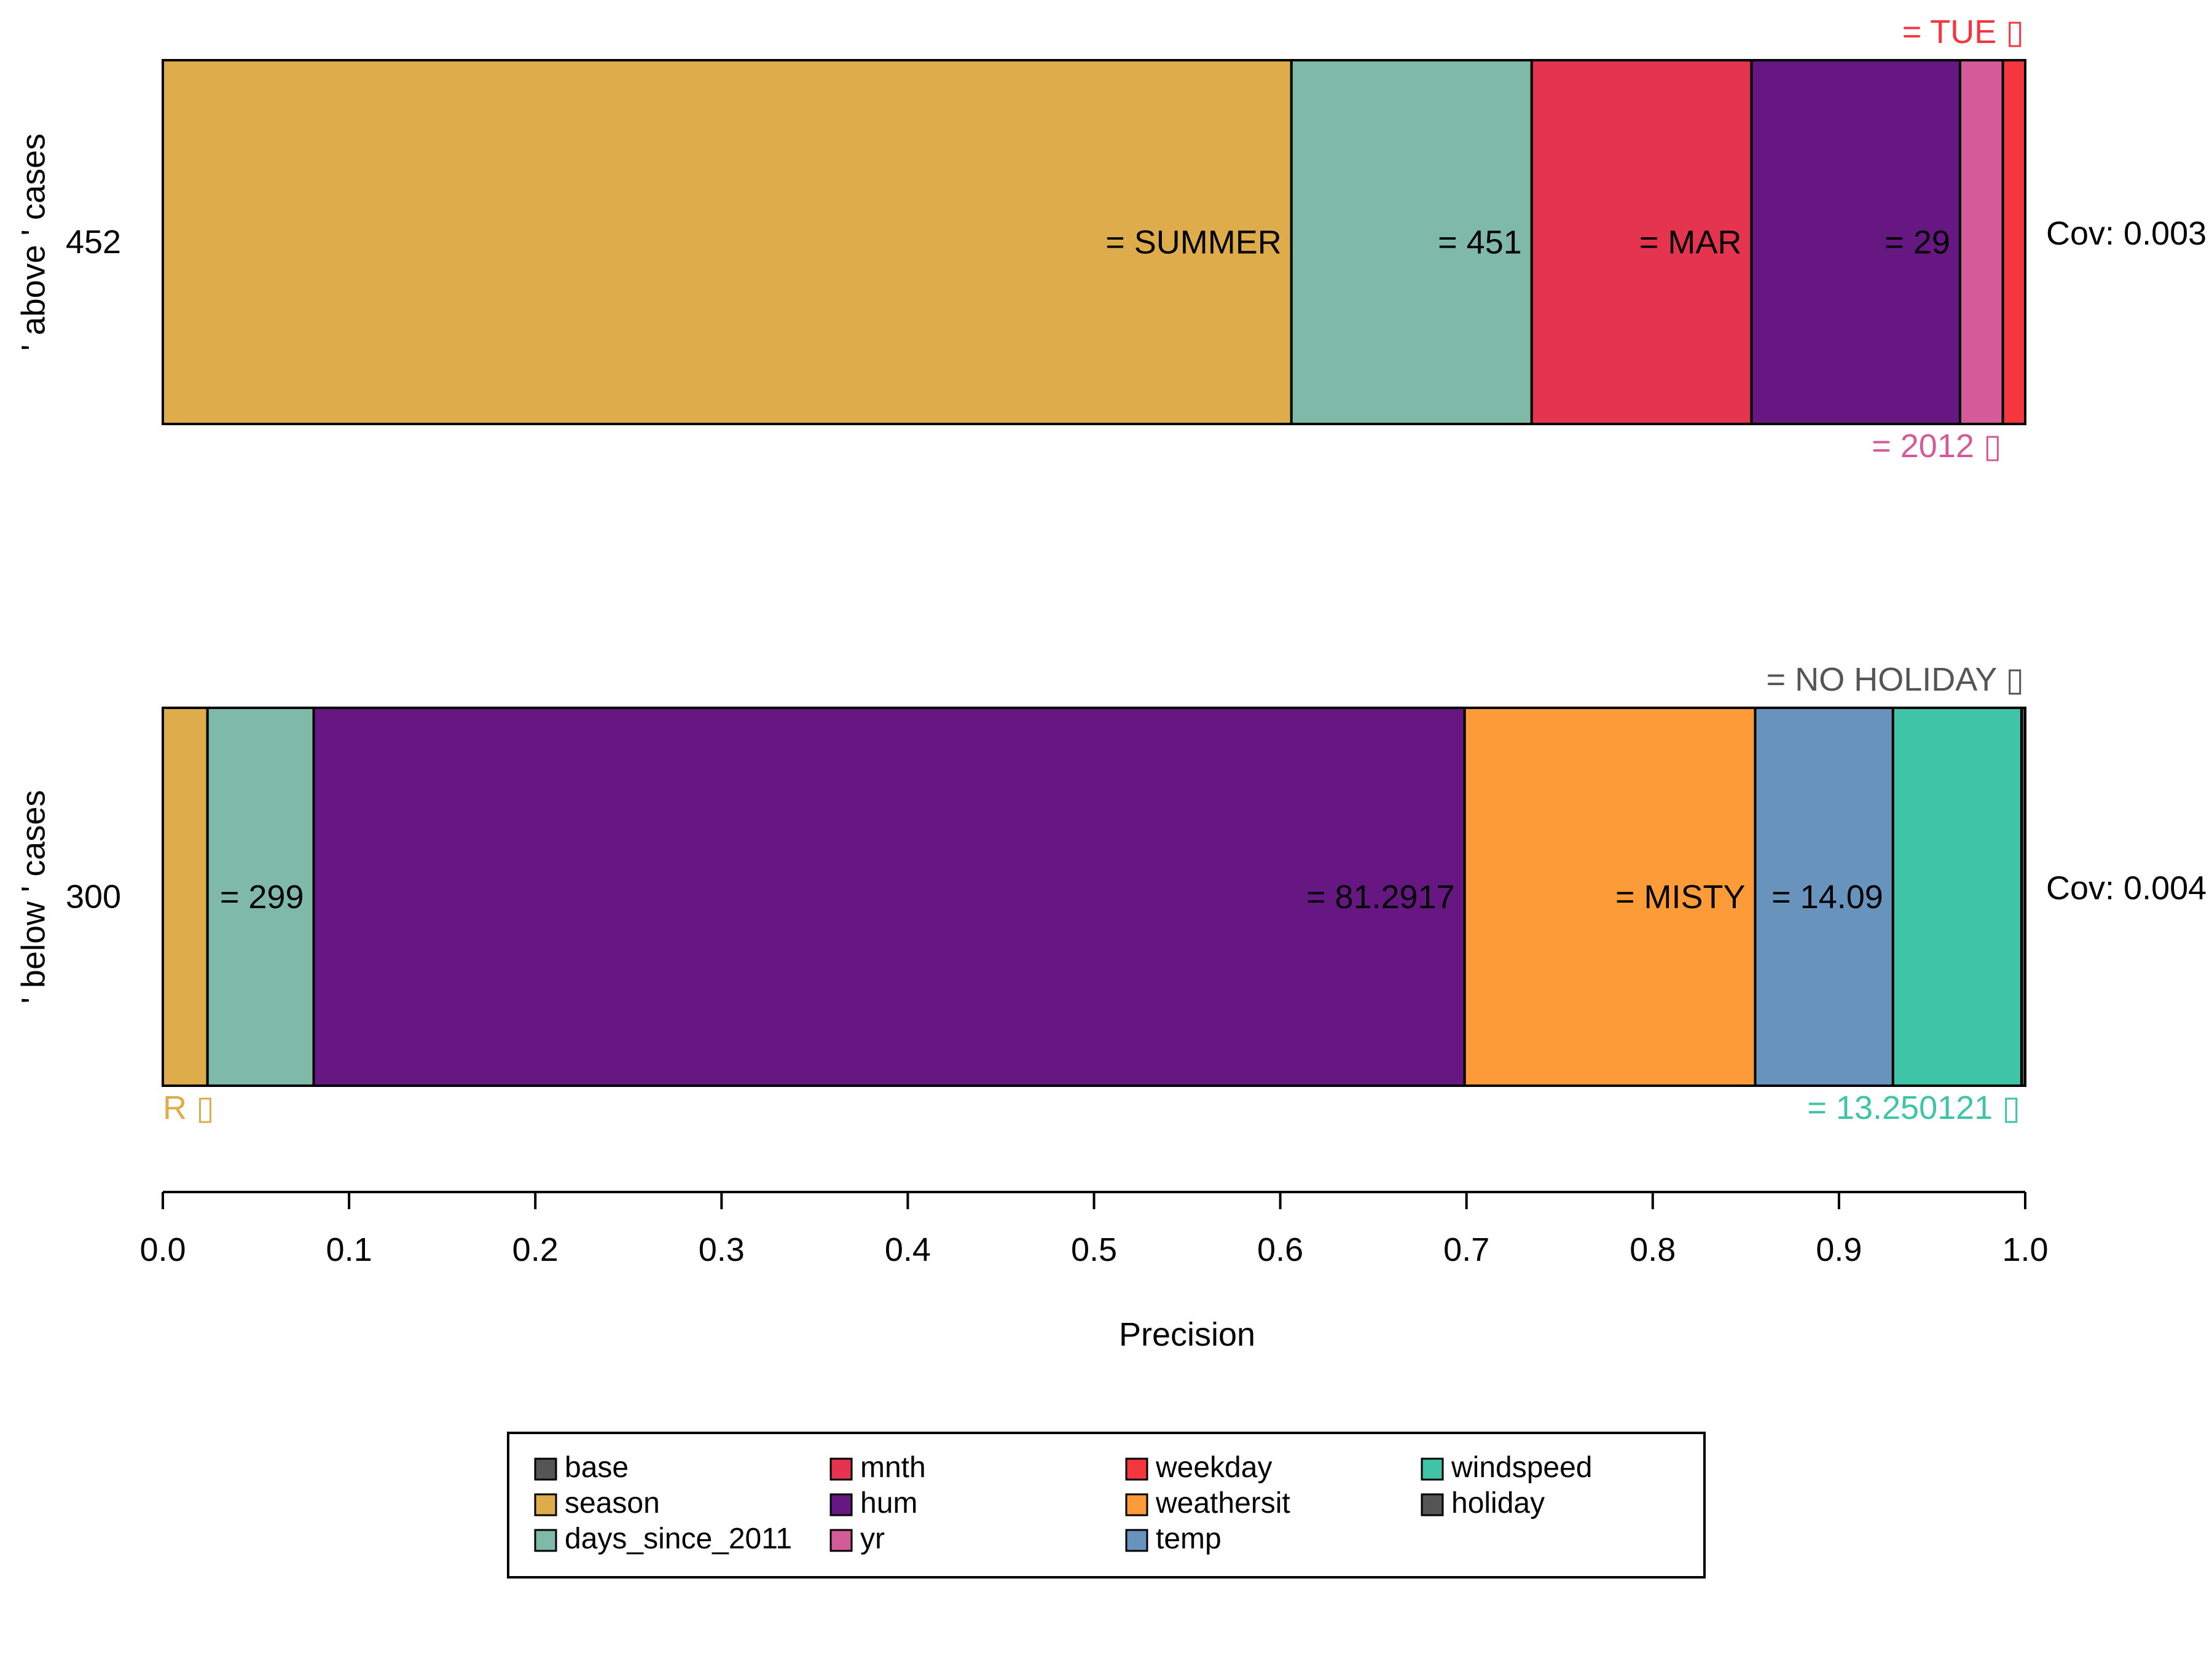 The height and width of the screenshot is (1659, 2212). What do you see at coordinates (1136, 1504) in the screenshot?
I see `legend-swatch-weathersit` at bounding box center [1136, 1504].